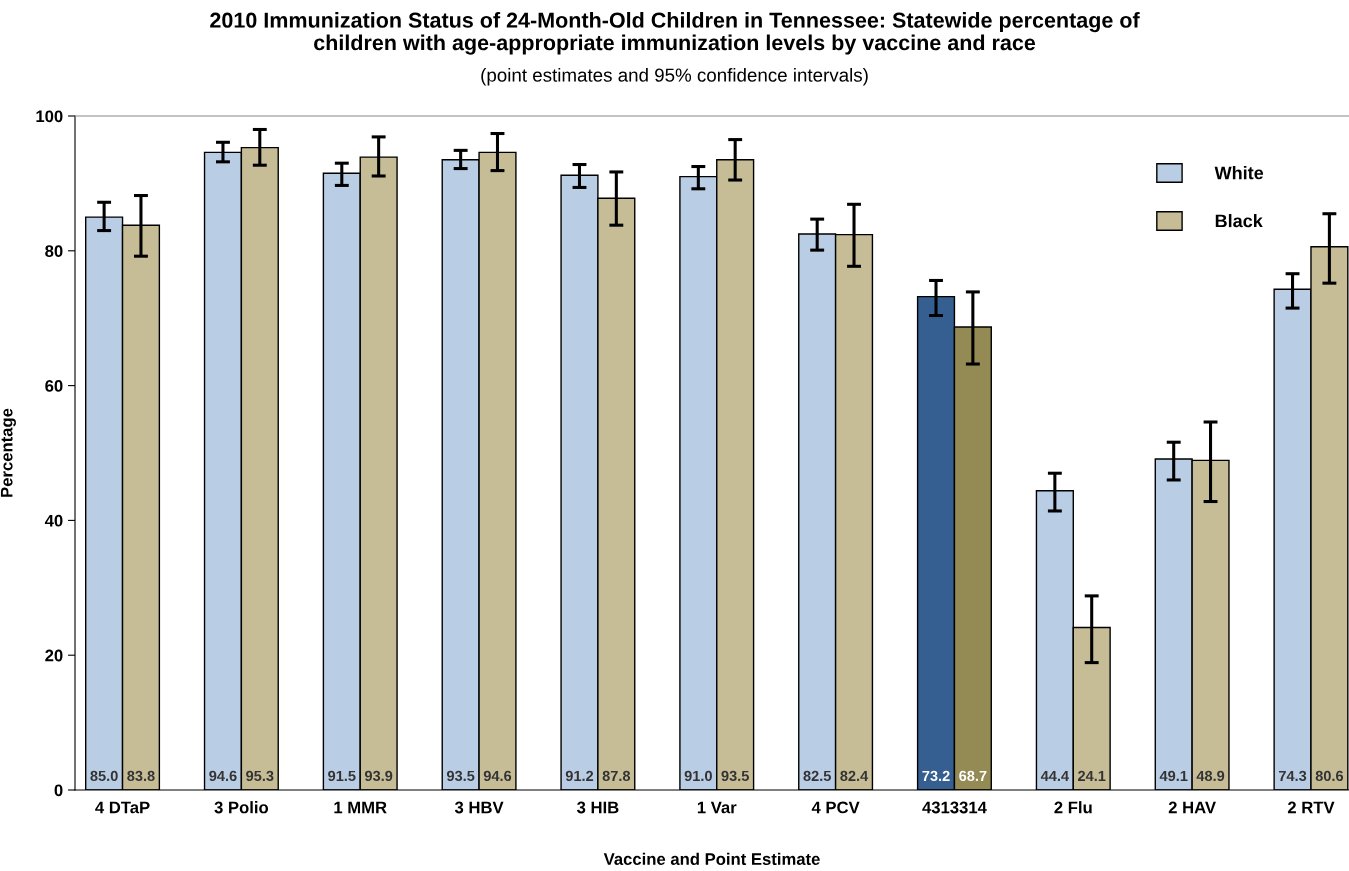  Describe the element at coordinates (54, 386) in the screenshot. I see `y-tick-label: 60` at that location.